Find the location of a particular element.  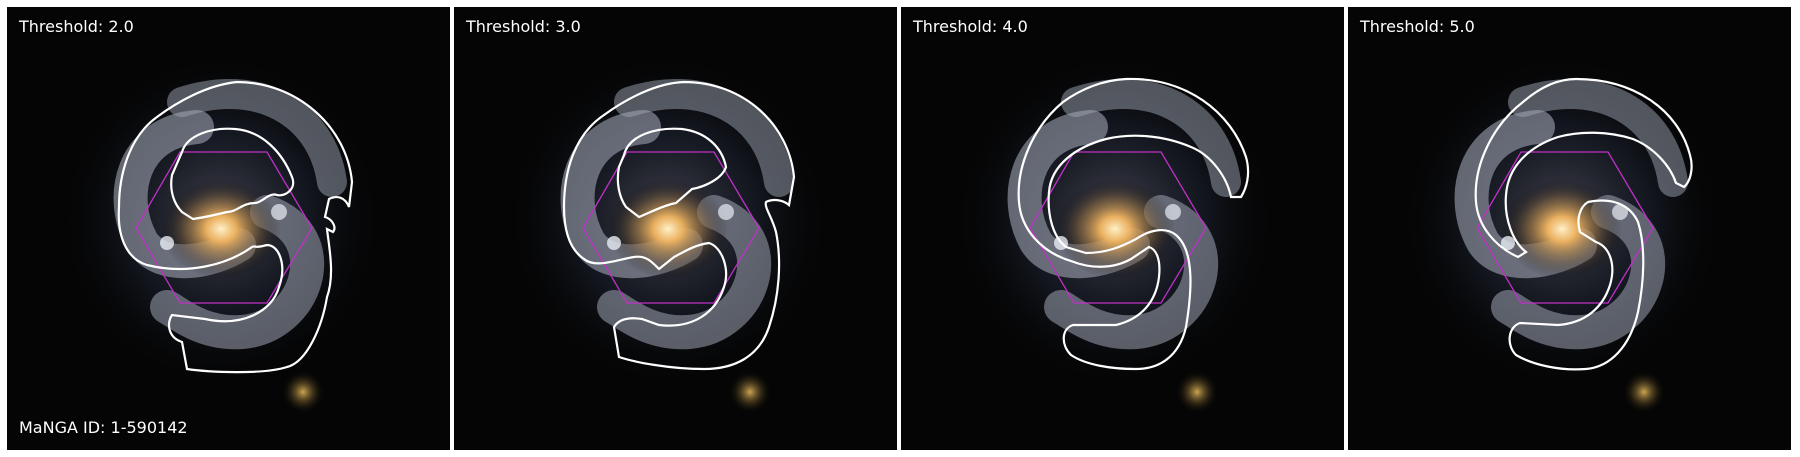

threshold-label: Threshold: 4.0 is located at coordinates (970, 26).